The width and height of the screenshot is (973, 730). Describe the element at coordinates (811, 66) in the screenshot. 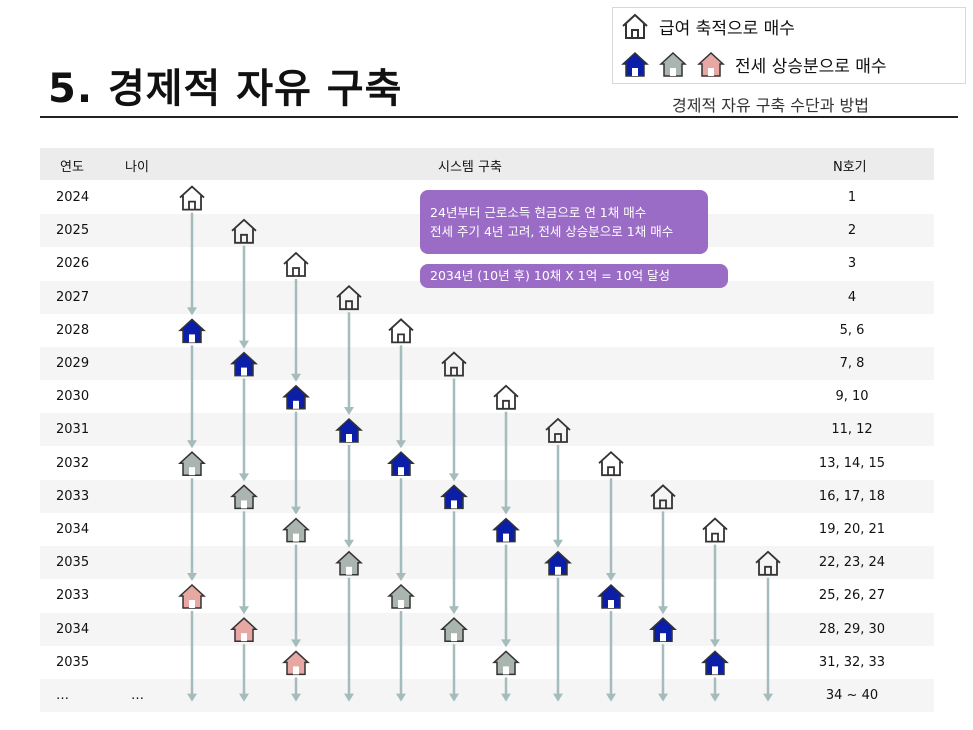

I see `legend-label-deposit: 전세 상승분으로 매수` at that location.